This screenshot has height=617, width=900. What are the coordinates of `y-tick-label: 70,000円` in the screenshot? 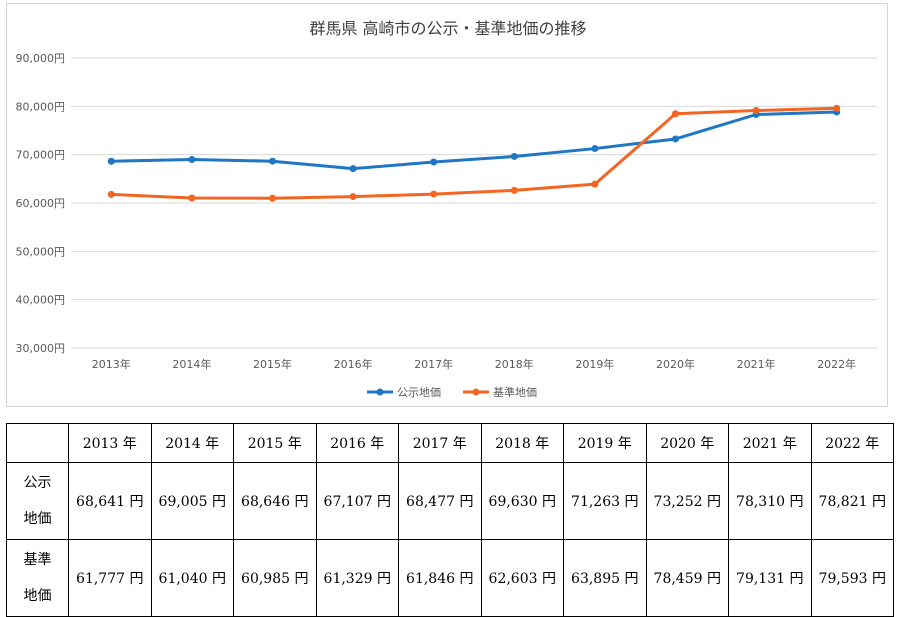 It's located at (41, 155).